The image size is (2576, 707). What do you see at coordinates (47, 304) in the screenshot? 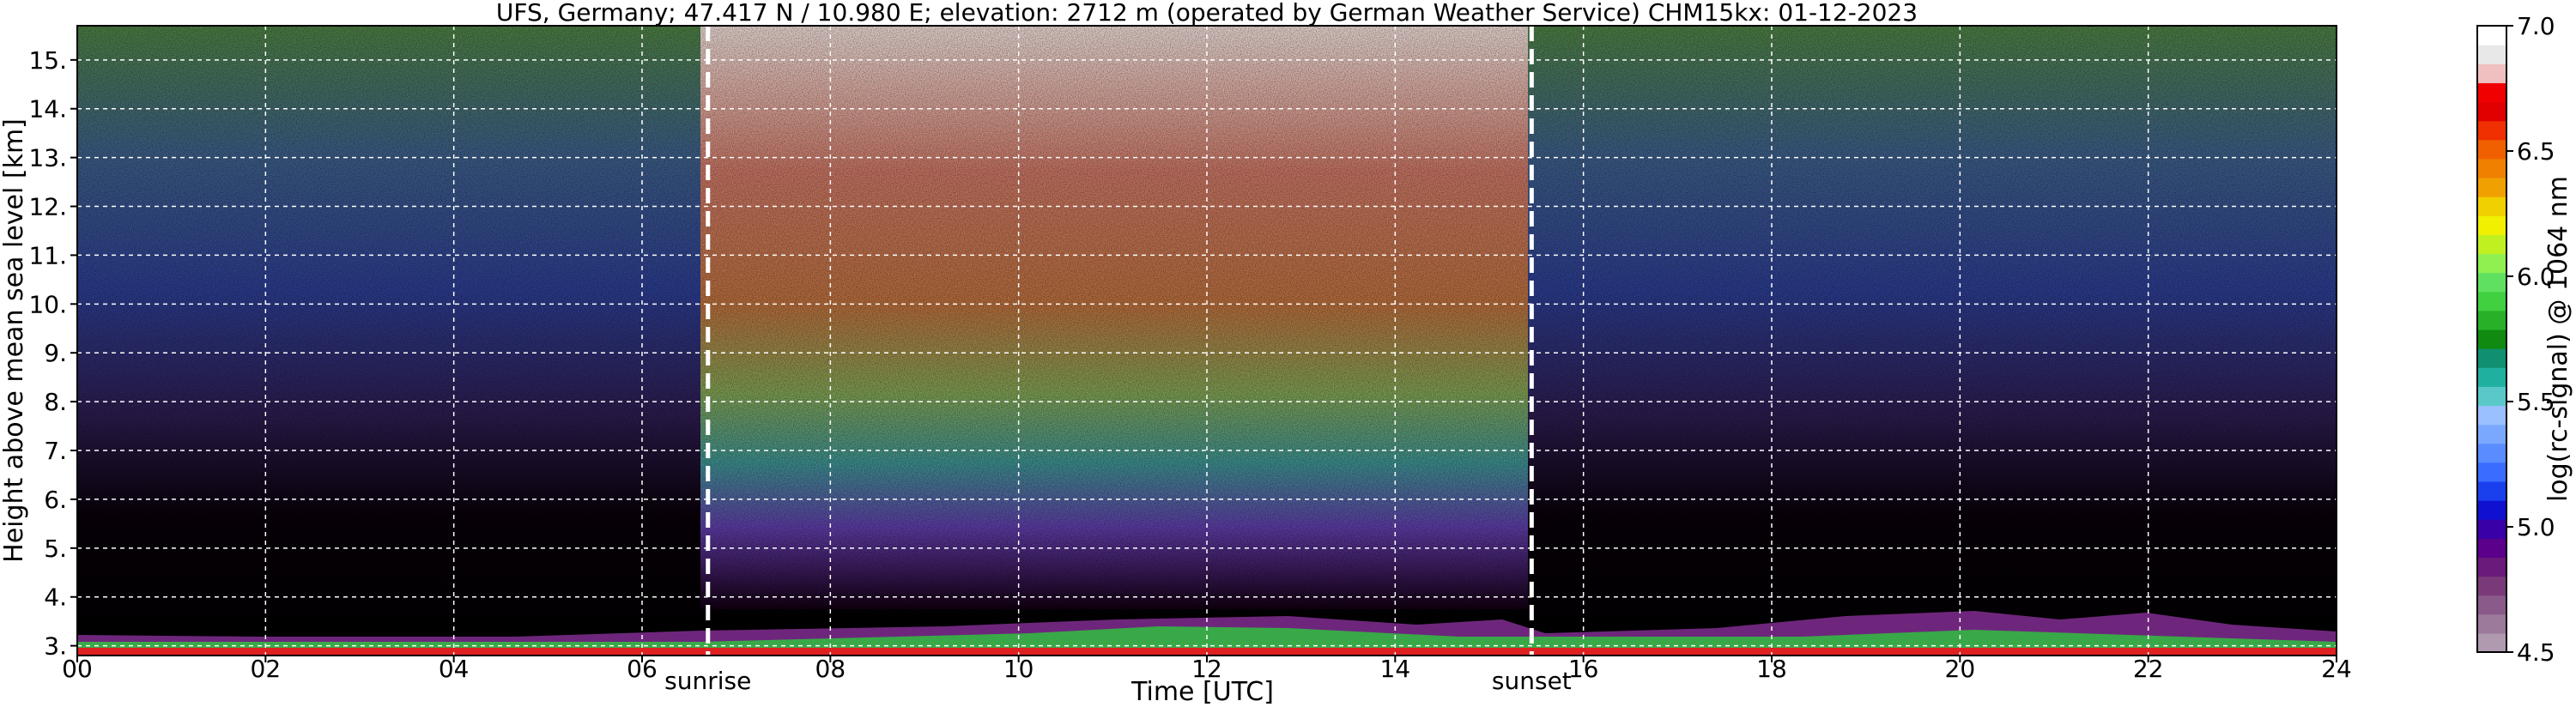
I see `y-tick-label: 10.` at bounding box center [47, 304].